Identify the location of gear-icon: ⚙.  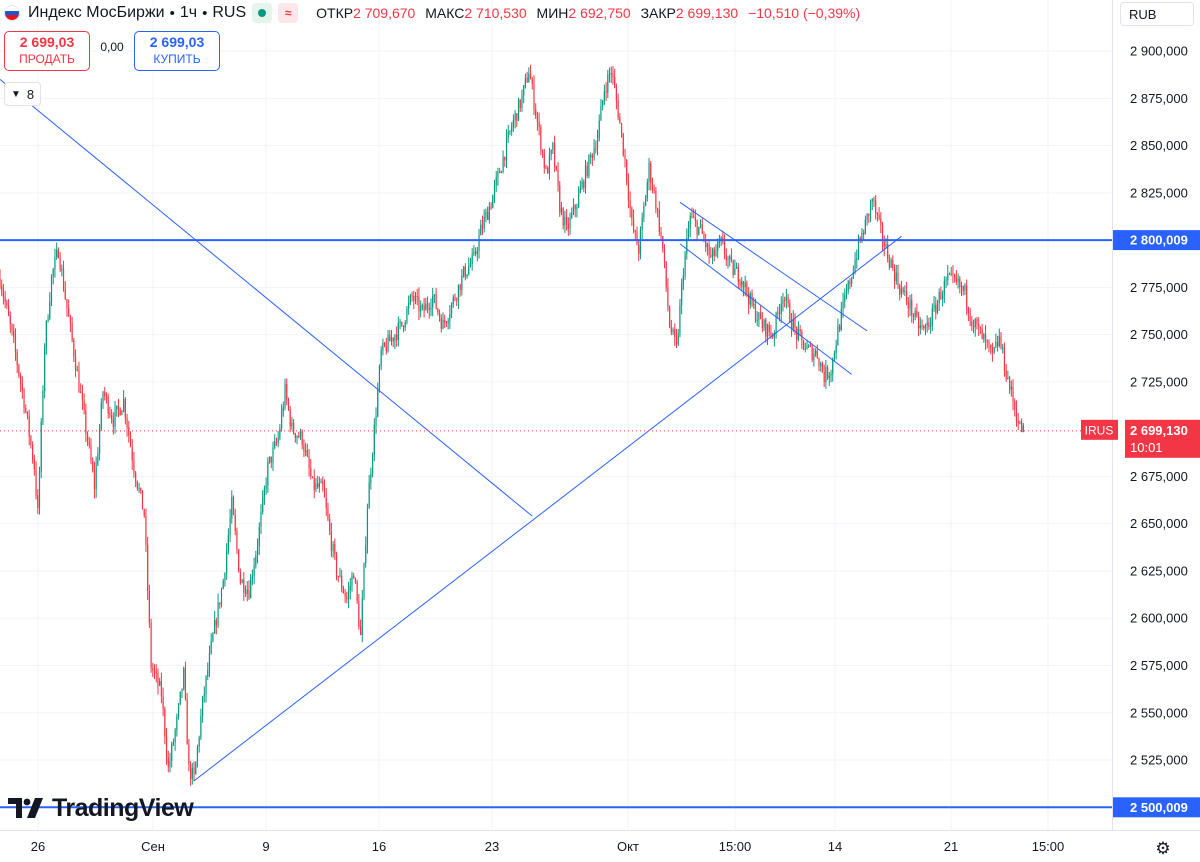
(1163, 848).